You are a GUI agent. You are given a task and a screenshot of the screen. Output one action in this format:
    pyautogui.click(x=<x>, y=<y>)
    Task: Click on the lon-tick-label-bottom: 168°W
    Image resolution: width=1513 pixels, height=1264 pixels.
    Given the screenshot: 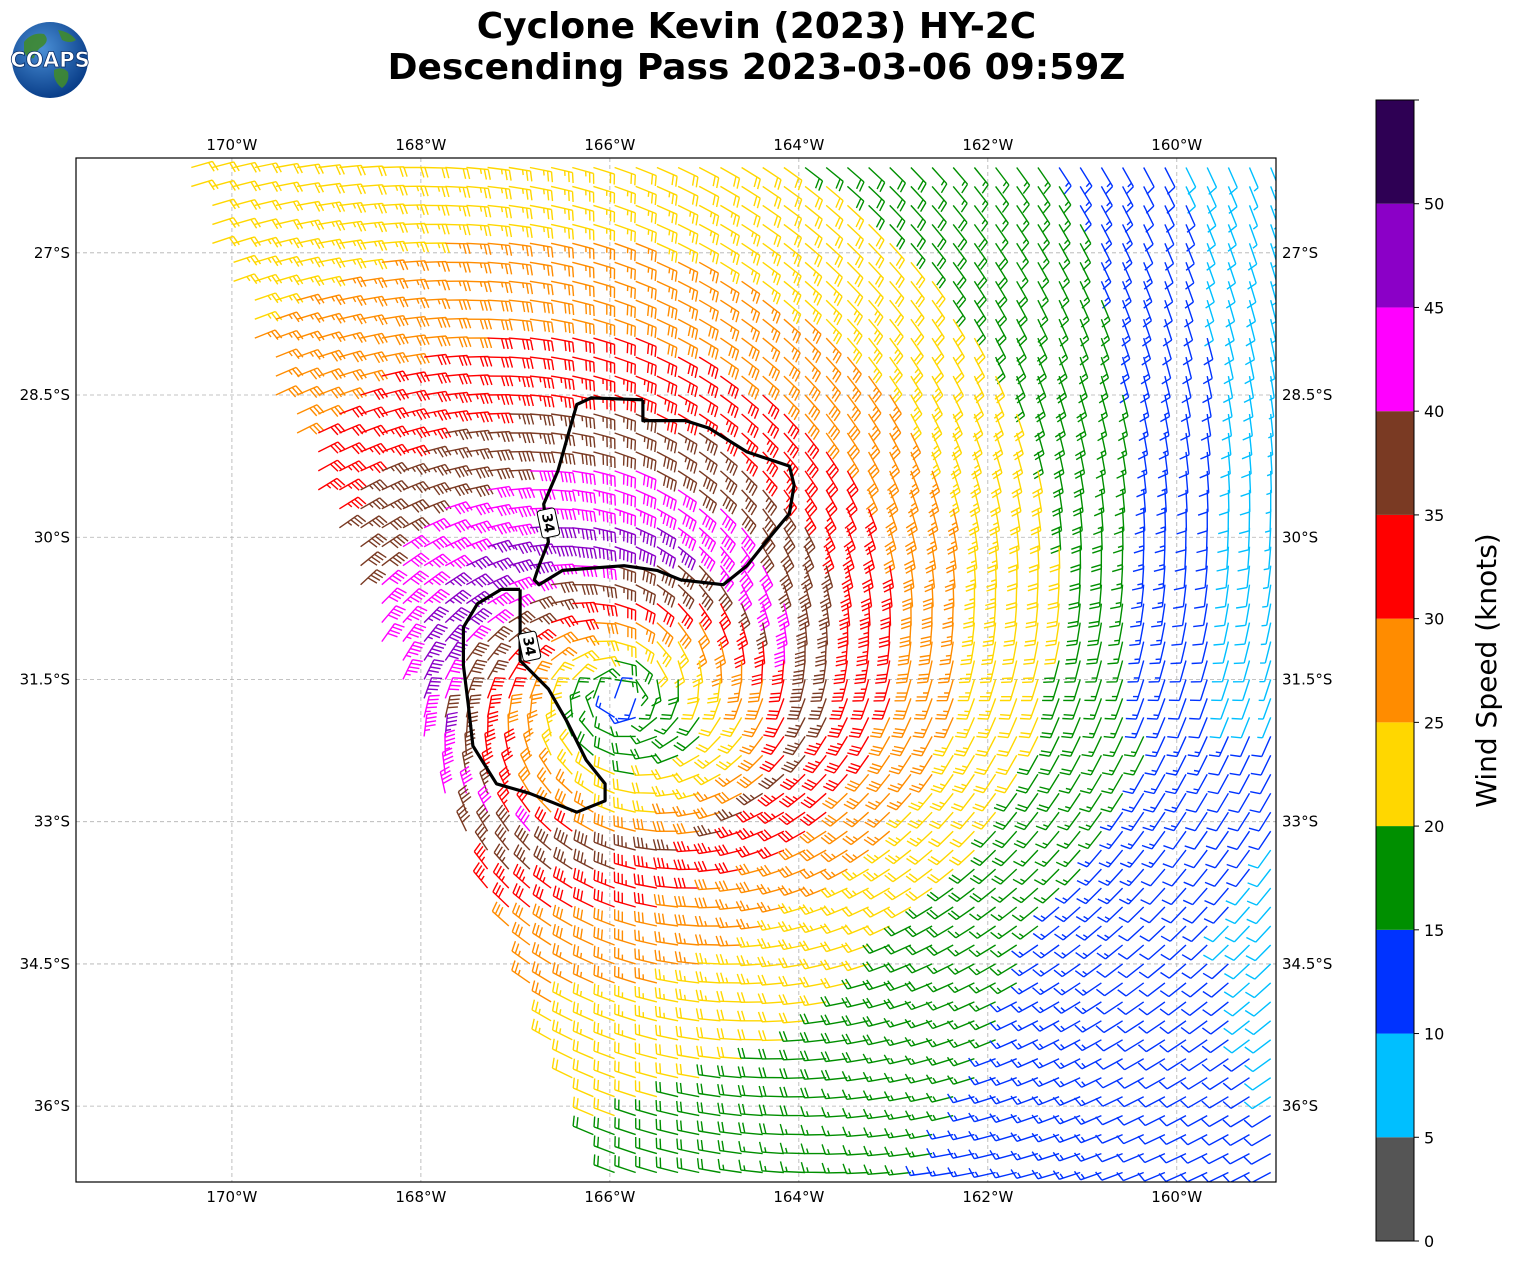 What is the action you would take?
    pyautogui.click(x=420, y=1197)
    